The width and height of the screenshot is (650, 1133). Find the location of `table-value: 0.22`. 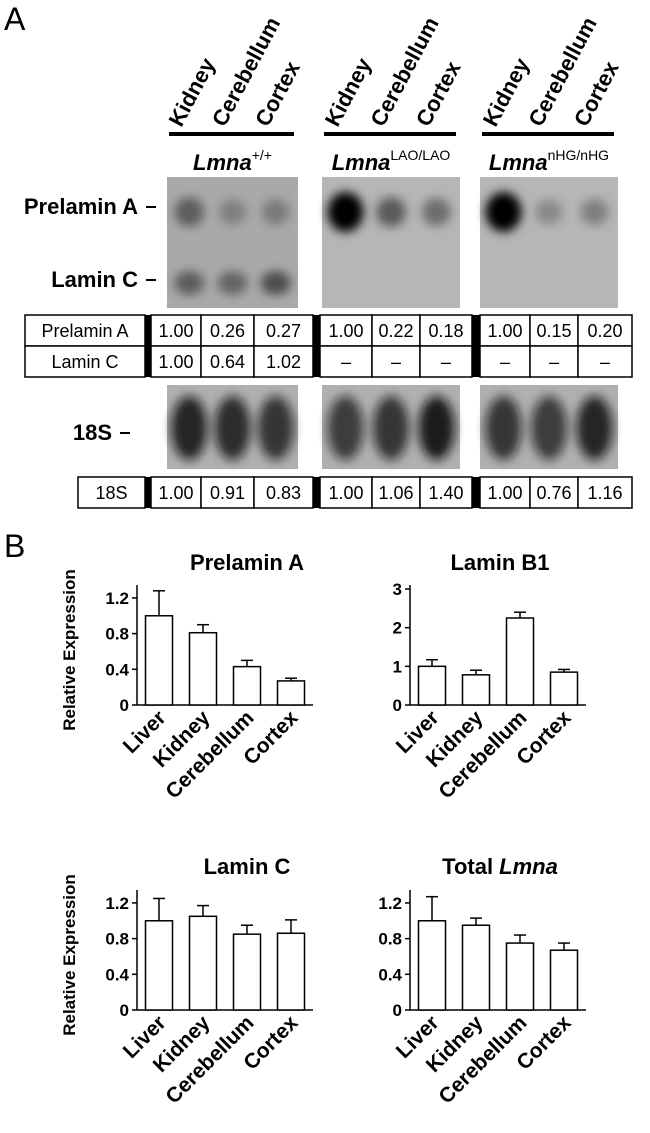

table-value: 0.22 is located at coordinates (395, 331).